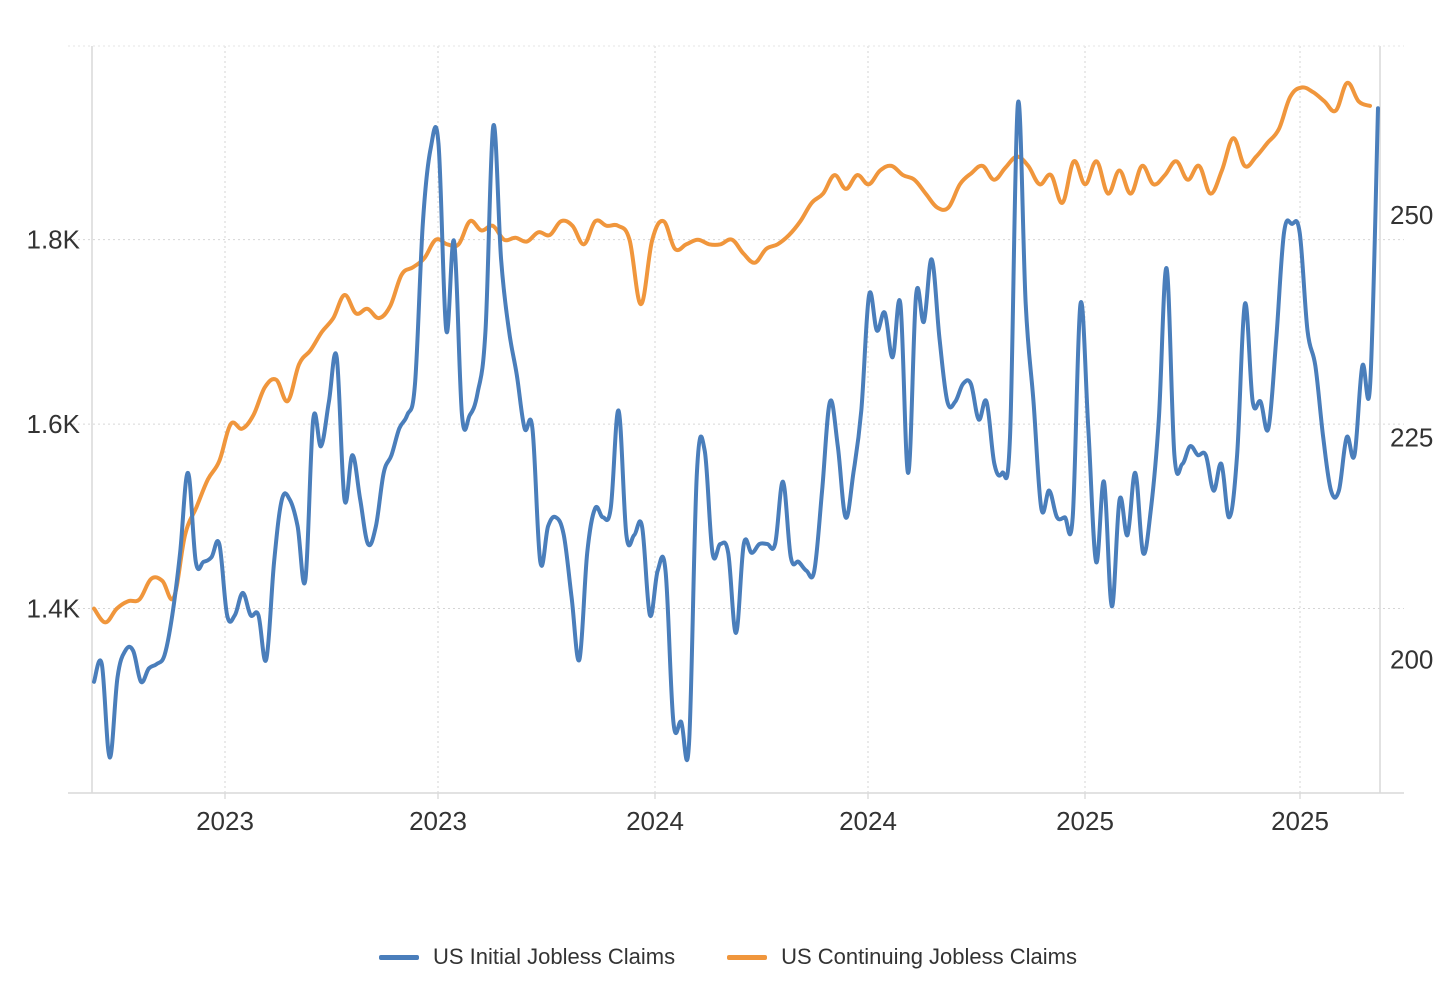 The image size is (1456, 981). I want to click on legend-swatch-continuing-claims, so click(747, 957).